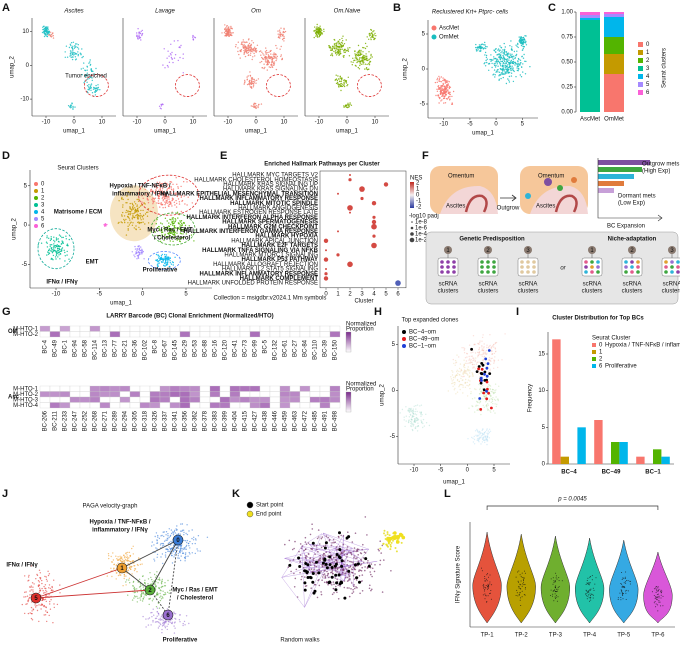  I want to click on legend-title: Seurat Cluster, so click(611, 339).